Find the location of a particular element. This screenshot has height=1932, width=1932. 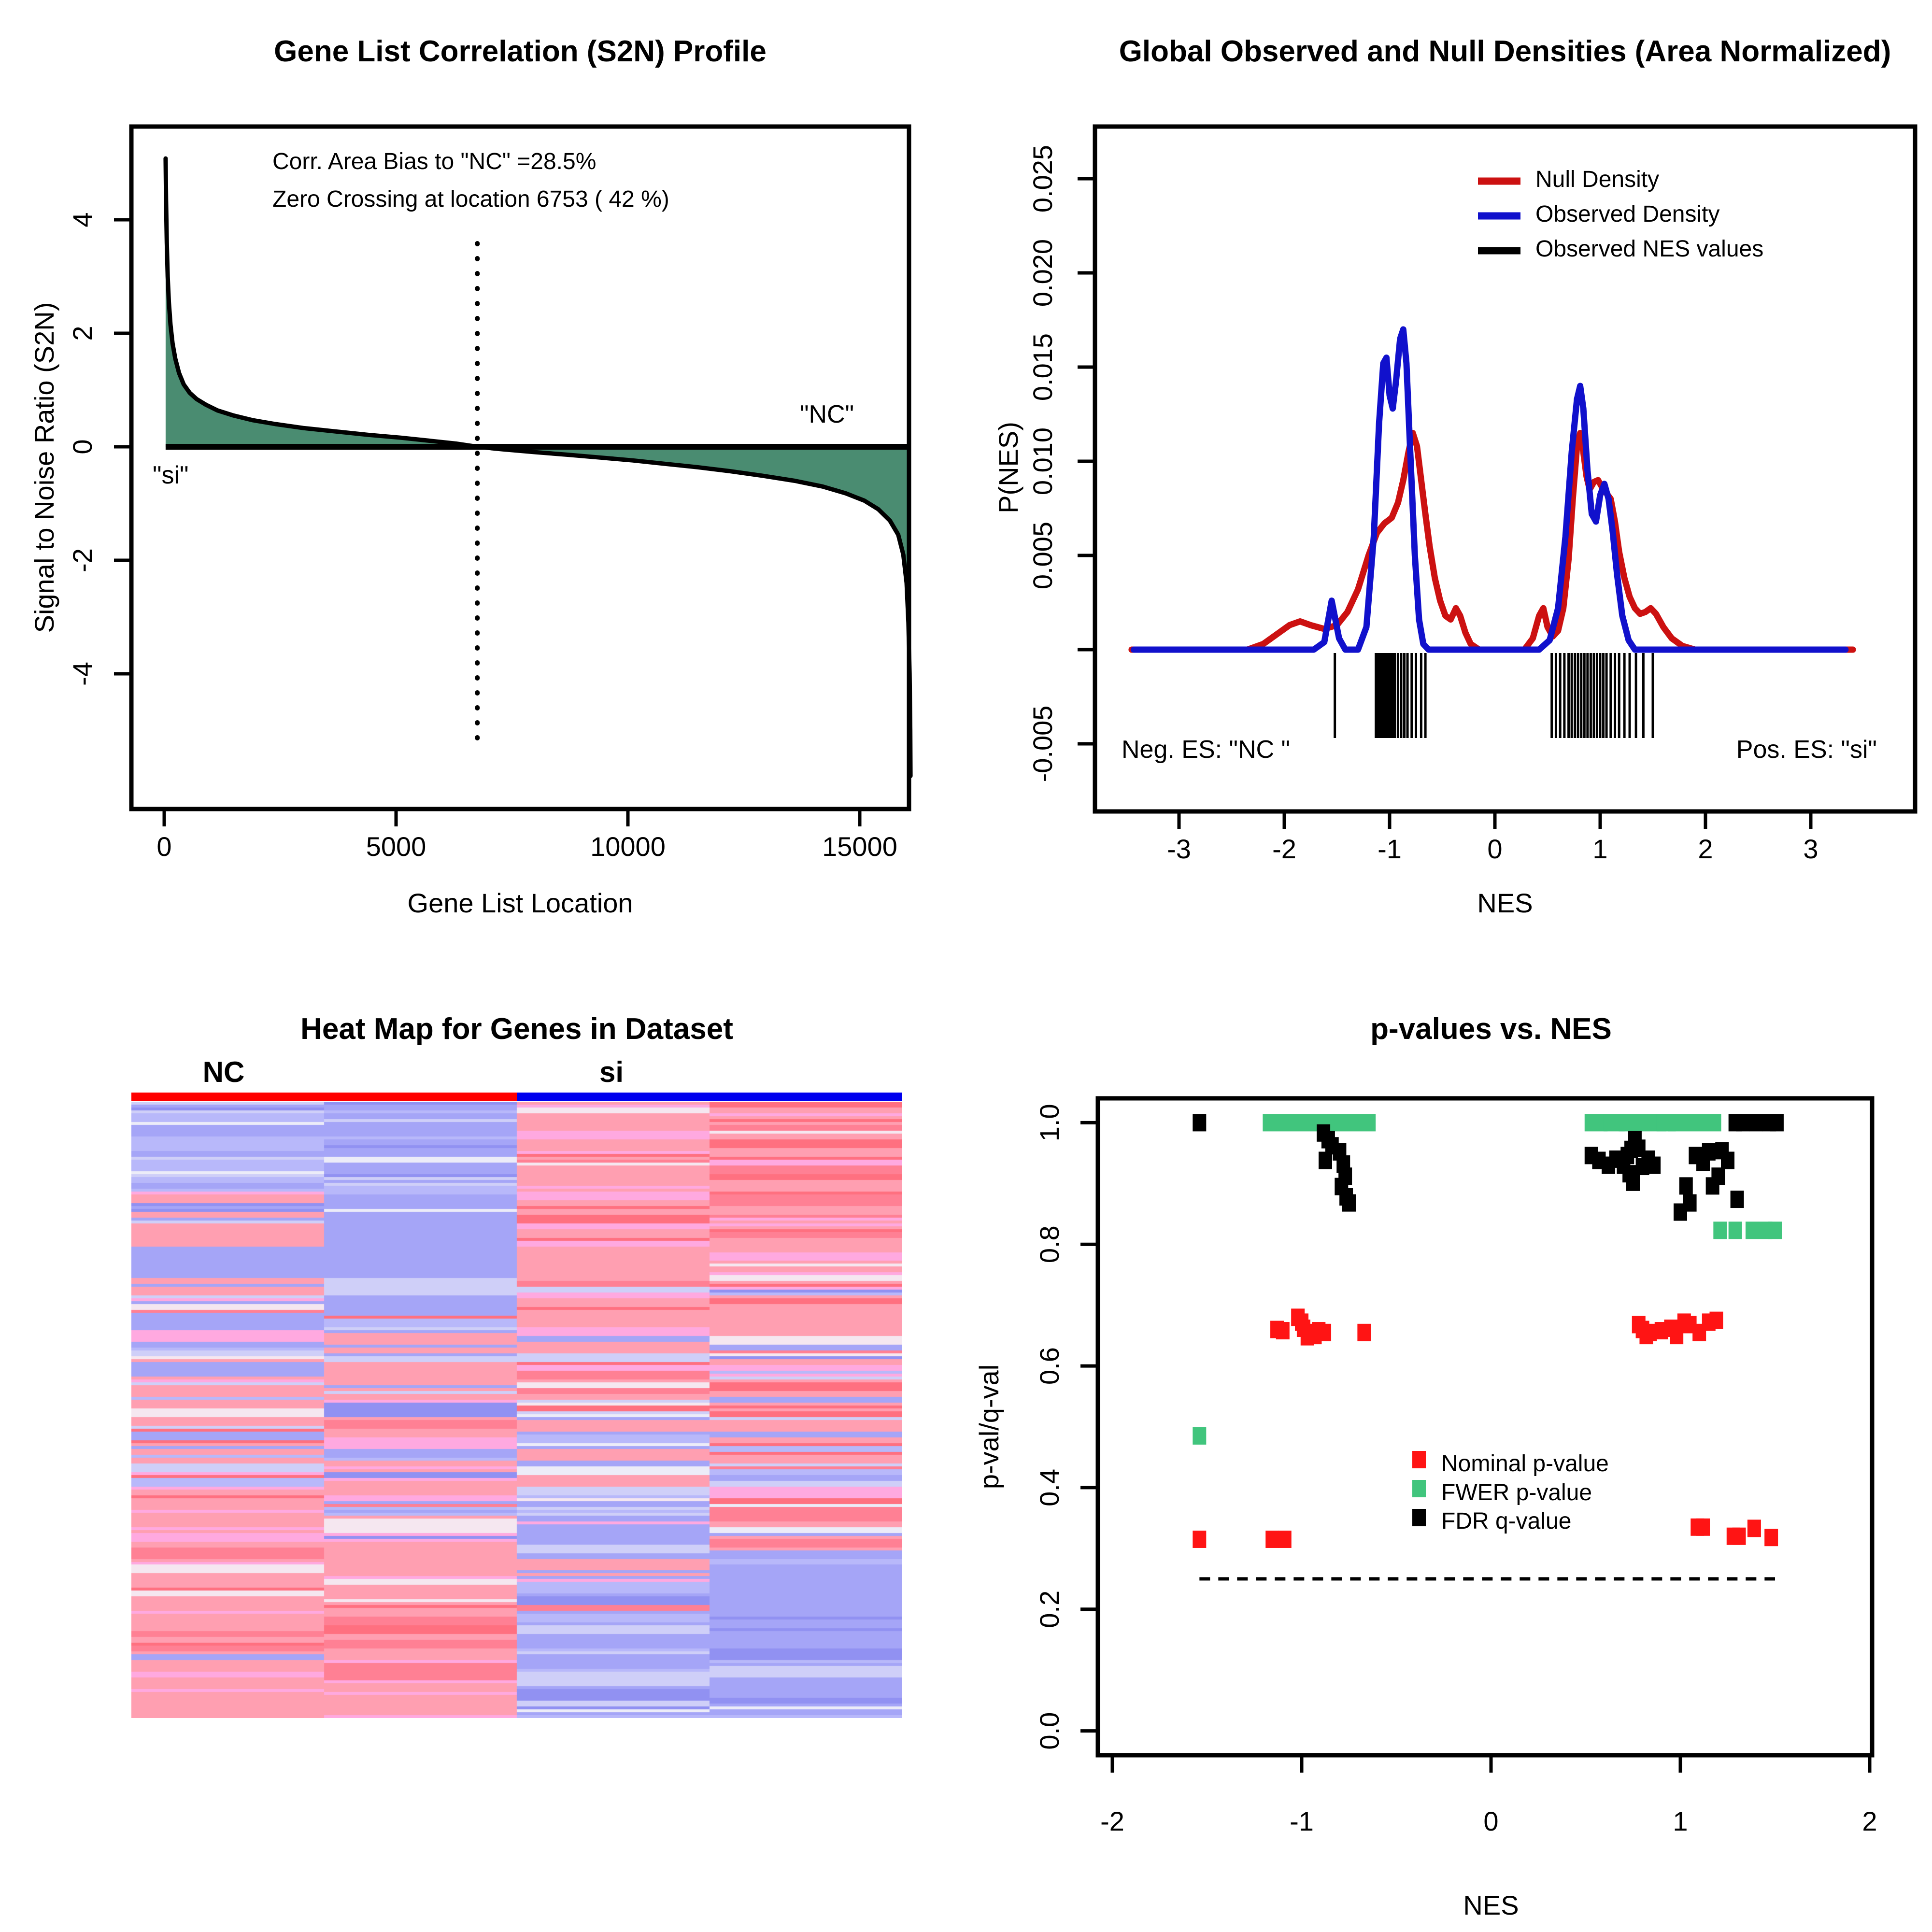

tick-label: 4 is located at coordinates (82, 219).